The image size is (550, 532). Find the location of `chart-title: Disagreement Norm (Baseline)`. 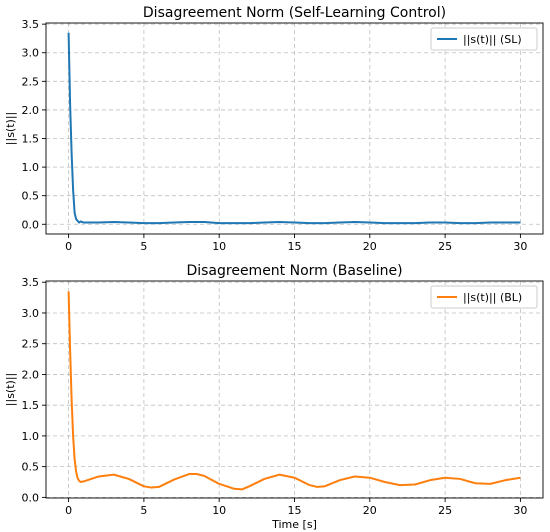

chart-title: Disagreement Norm (Baseline) is located at coordinates (294, 271).